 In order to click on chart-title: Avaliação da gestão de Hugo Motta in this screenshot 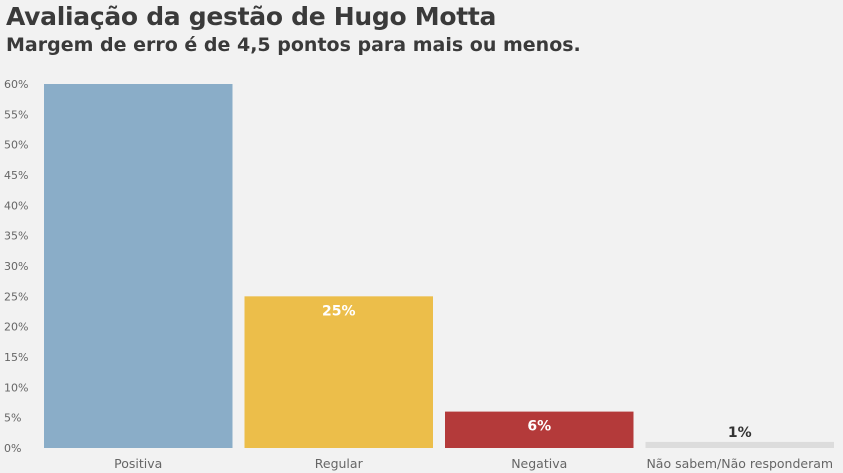, I will do `click(251, 16)`.